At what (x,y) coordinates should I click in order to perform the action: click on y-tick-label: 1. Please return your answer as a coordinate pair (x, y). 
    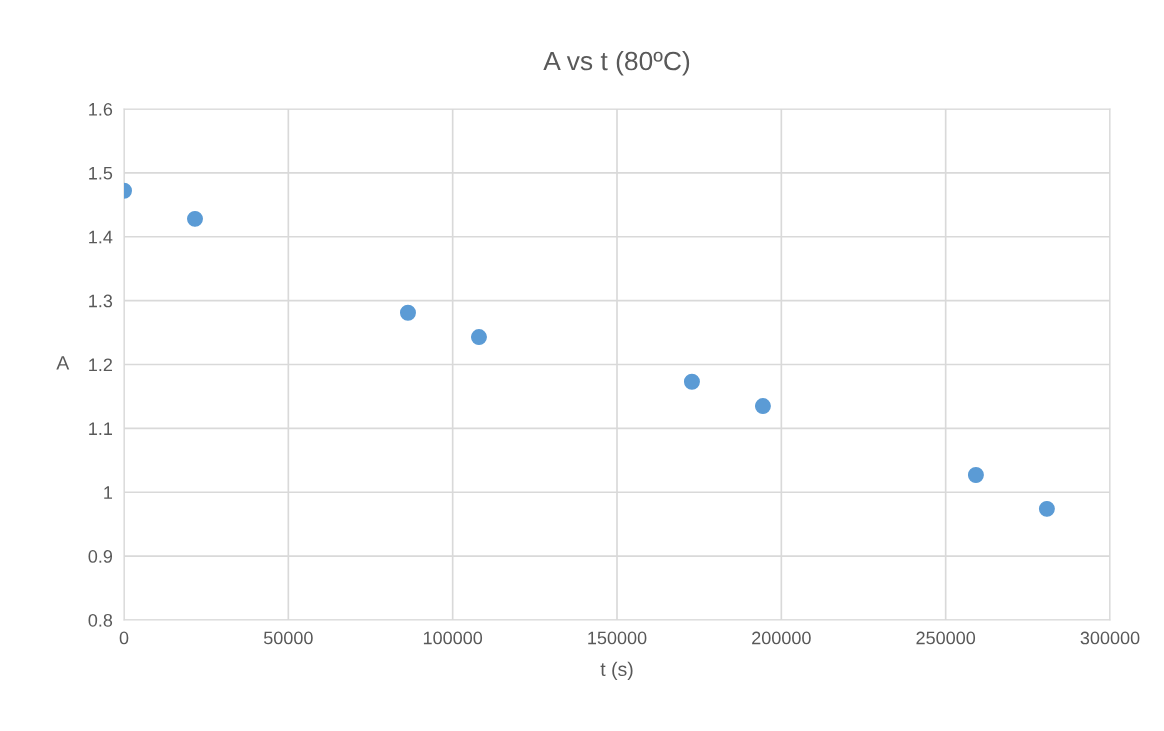
    Looking at the image, I should click on (108, 492).